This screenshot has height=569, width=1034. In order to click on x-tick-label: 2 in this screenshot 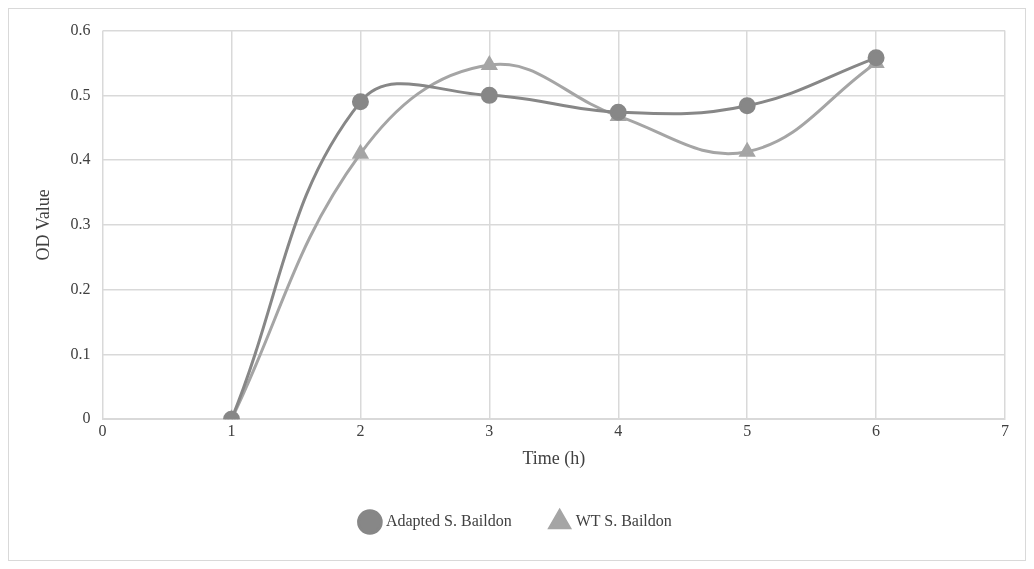, I will do `click(360, 430)`.